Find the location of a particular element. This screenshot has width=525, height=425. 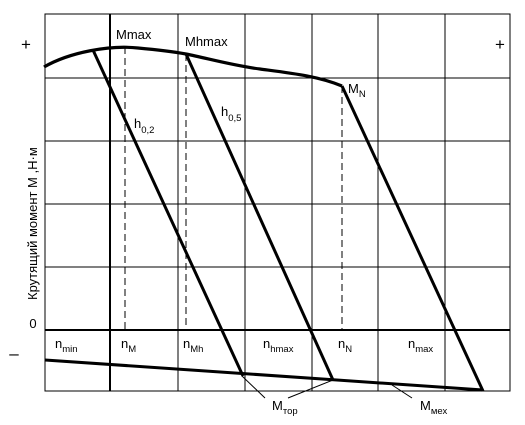

label-n-mh: nMh is located at coordinates (193, 345).